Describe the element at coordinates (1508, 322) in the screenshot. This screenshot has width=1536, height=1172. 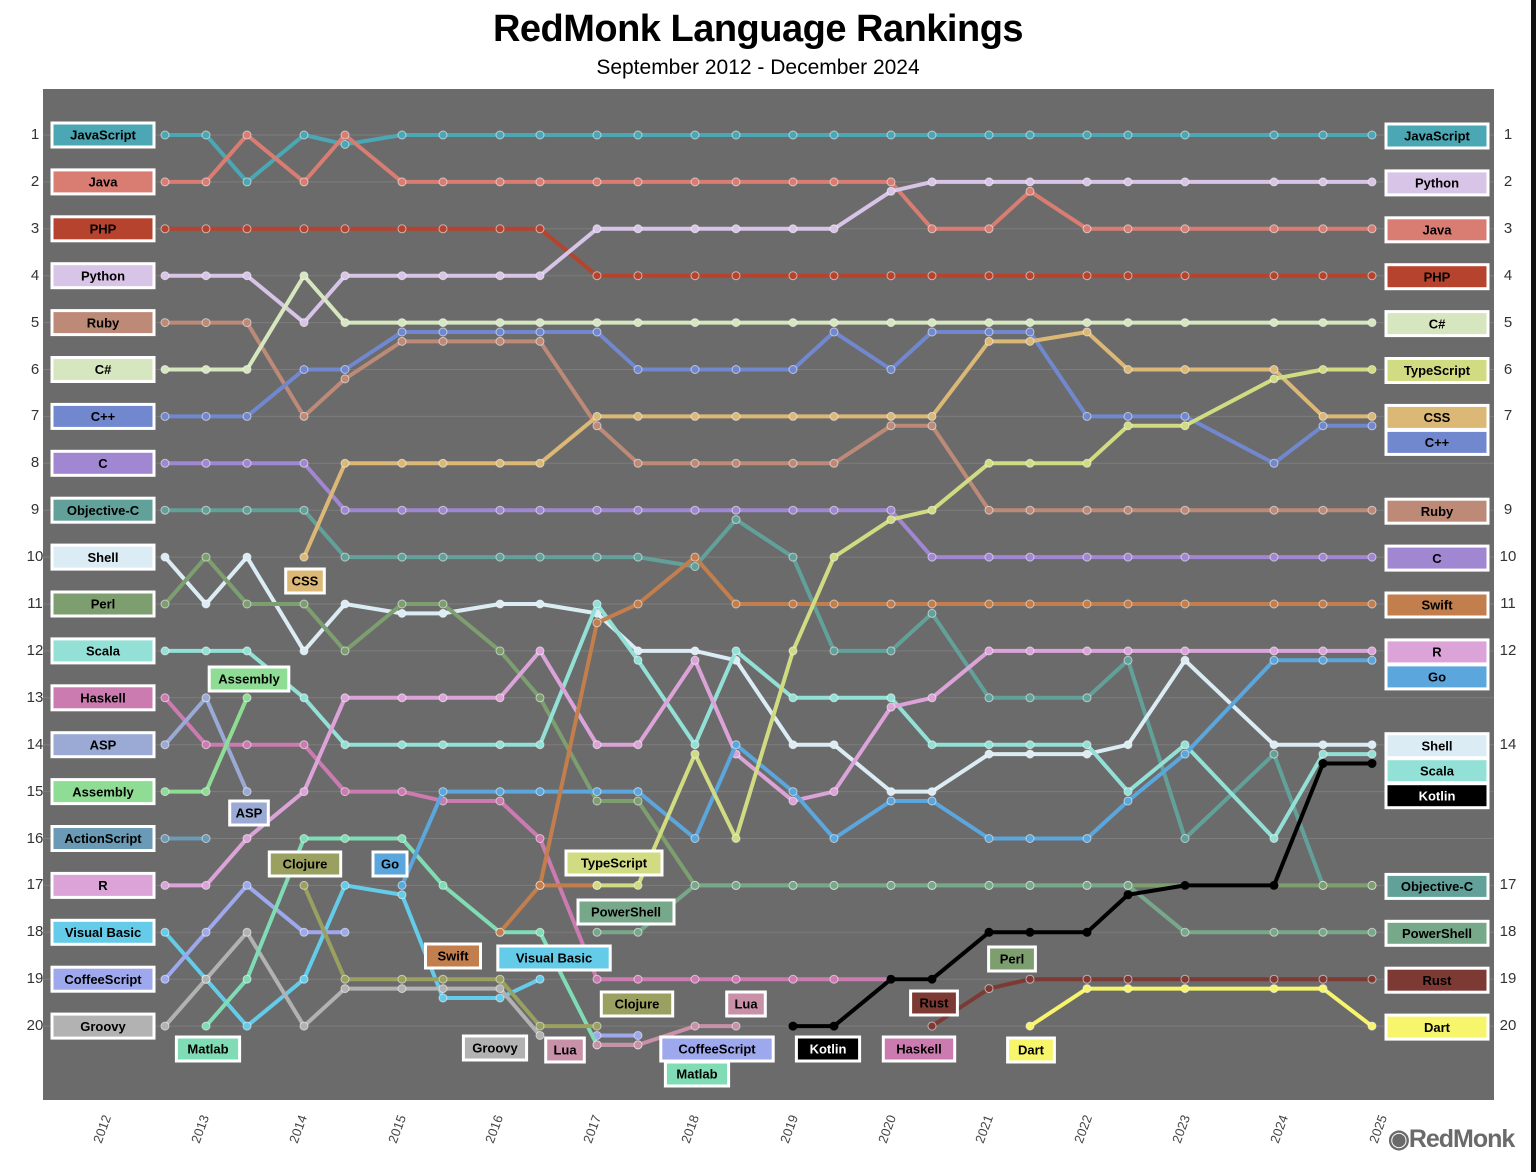
I see `y-tick-label: 5` at that location.